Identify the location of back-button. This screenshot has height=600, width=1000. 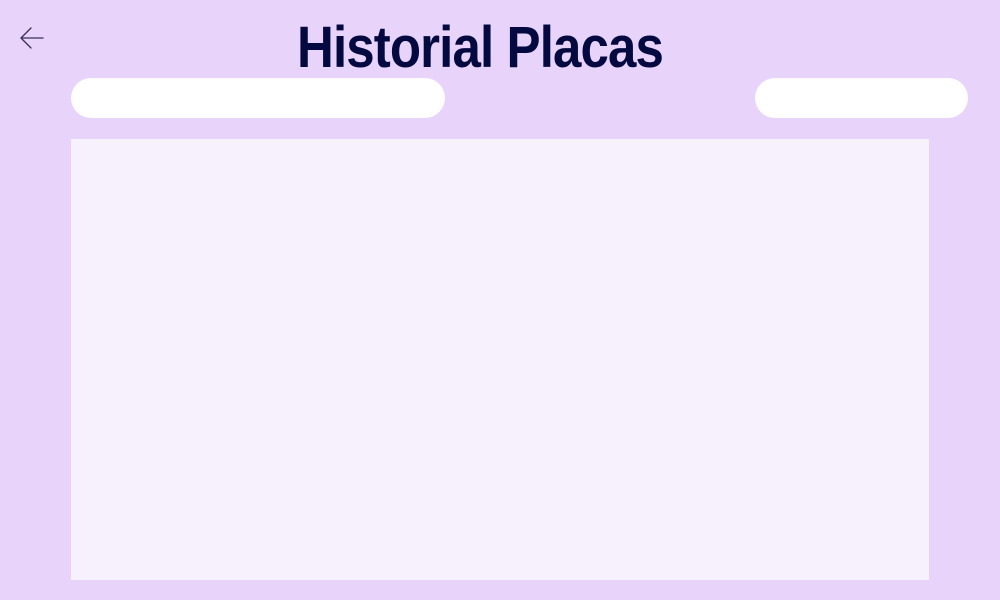
(32, 38).